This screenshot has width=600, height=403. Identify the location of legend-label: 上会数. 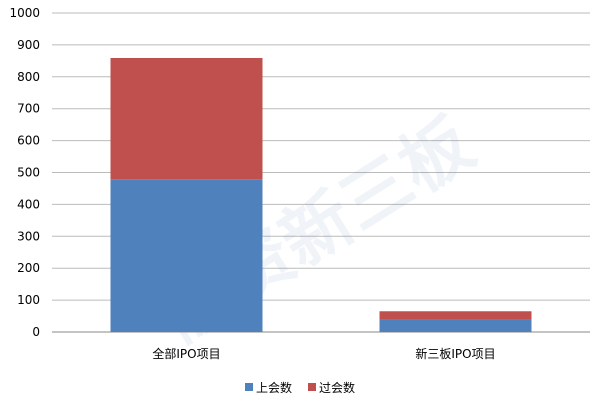
(274, 387).